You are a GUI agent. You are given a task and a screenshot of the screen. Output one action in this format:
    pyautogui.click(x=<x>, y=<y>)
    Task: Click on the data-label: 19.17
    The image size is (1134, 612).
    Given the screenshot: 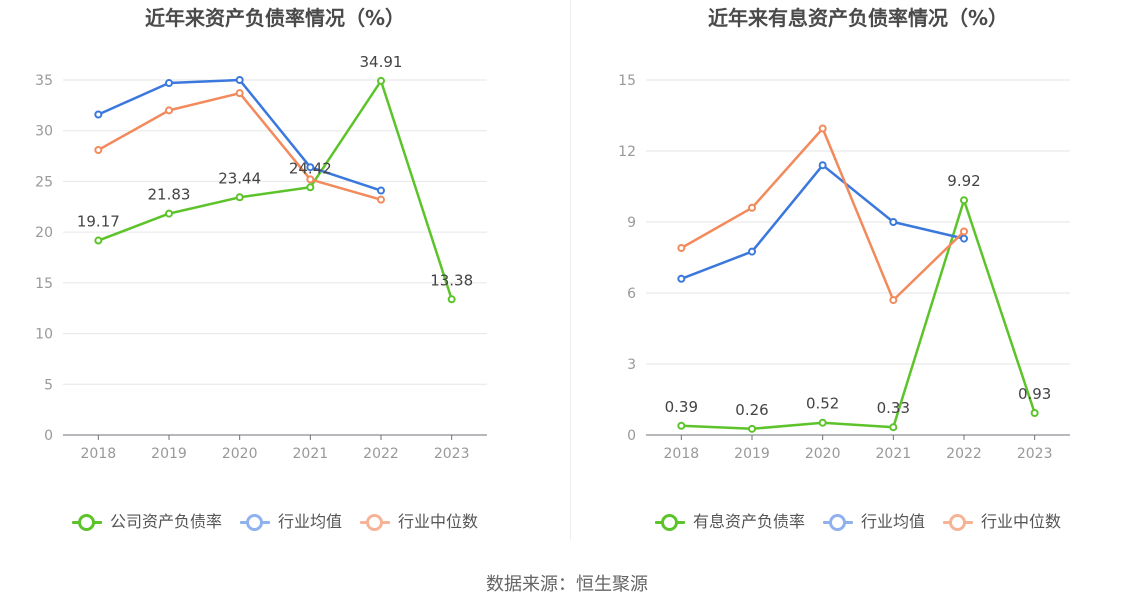 What is the action you would take?
    pyautogui.click(x=98, y=222)
    